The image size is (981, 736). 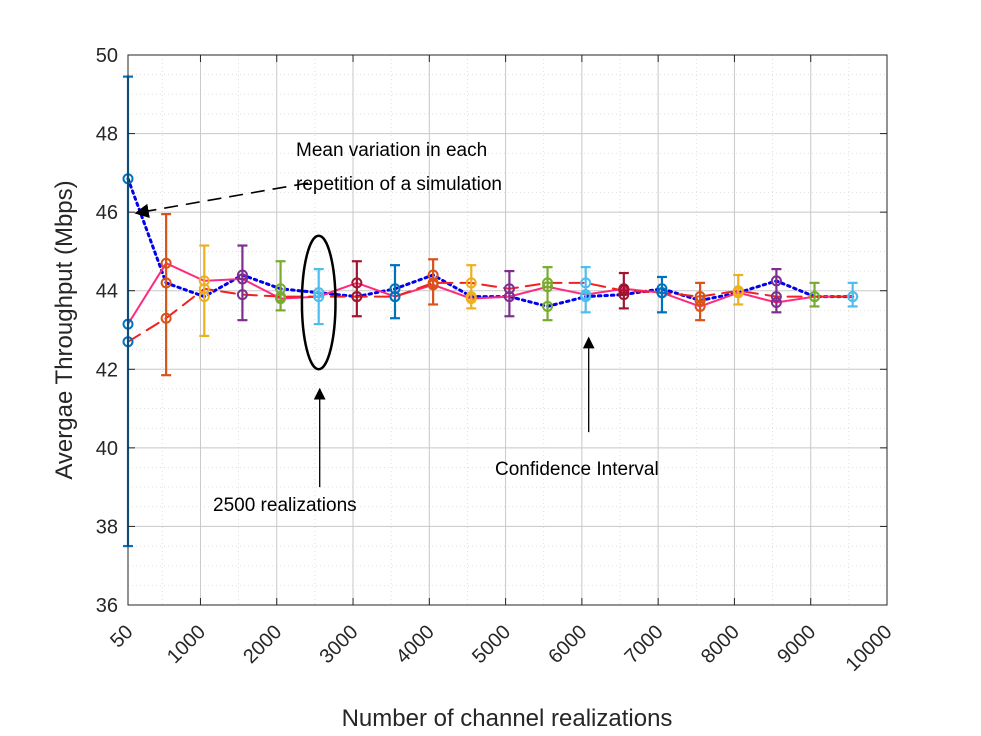 What do you see at coordinates (107, 56) in the screenshot?
I see `y-tick-label: 50` at bounding box center [107, 56].